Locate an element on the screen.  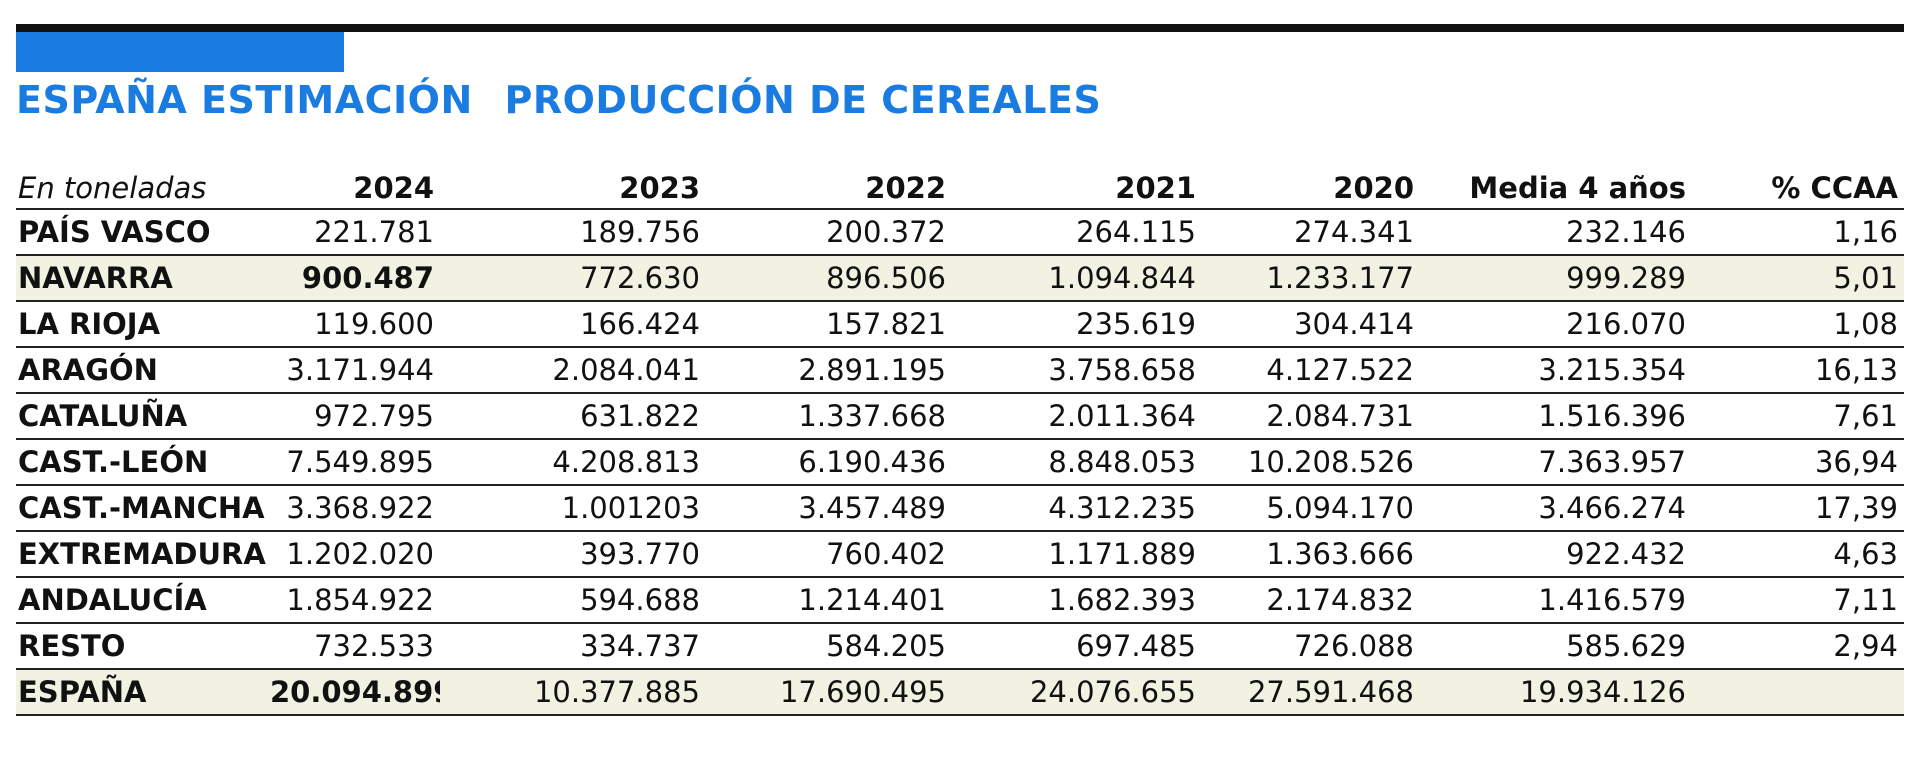
value-cell: 8.848.053 is located at coordinates (1077, 462).